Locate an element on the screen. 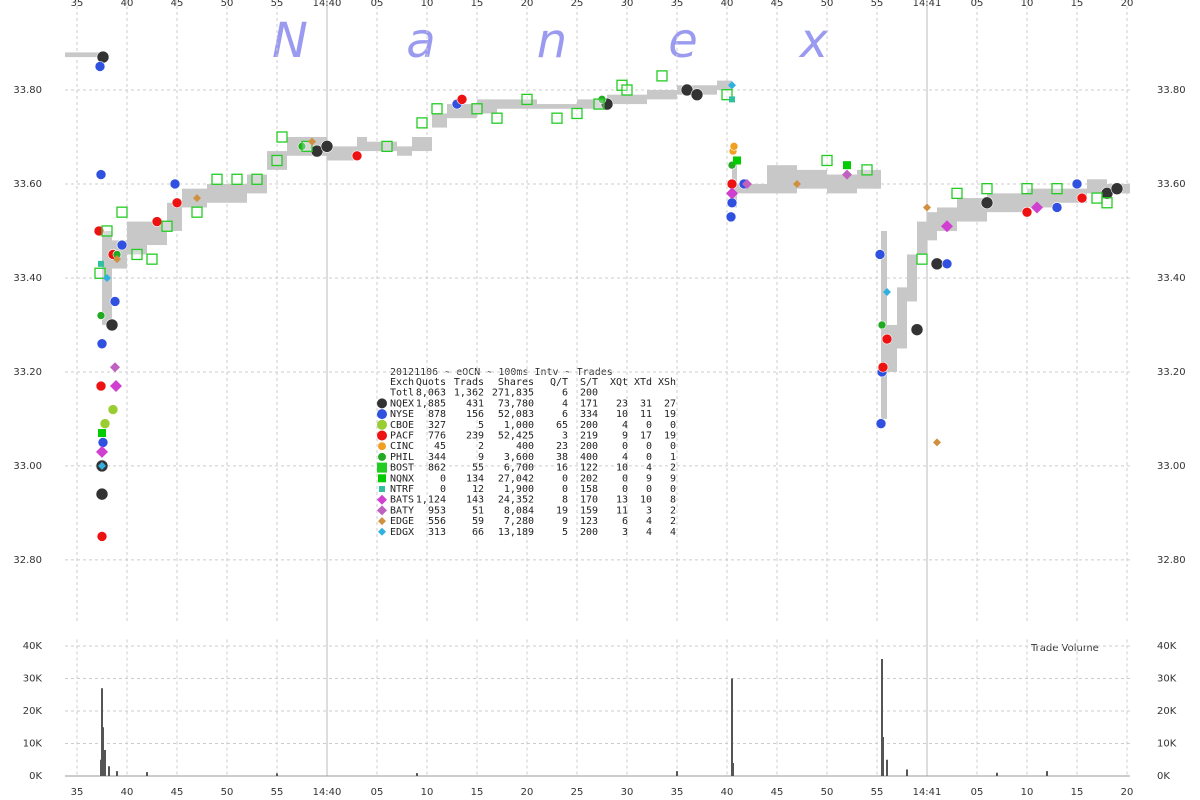  legend-cell: 953 is located at coordinates (437, 510).